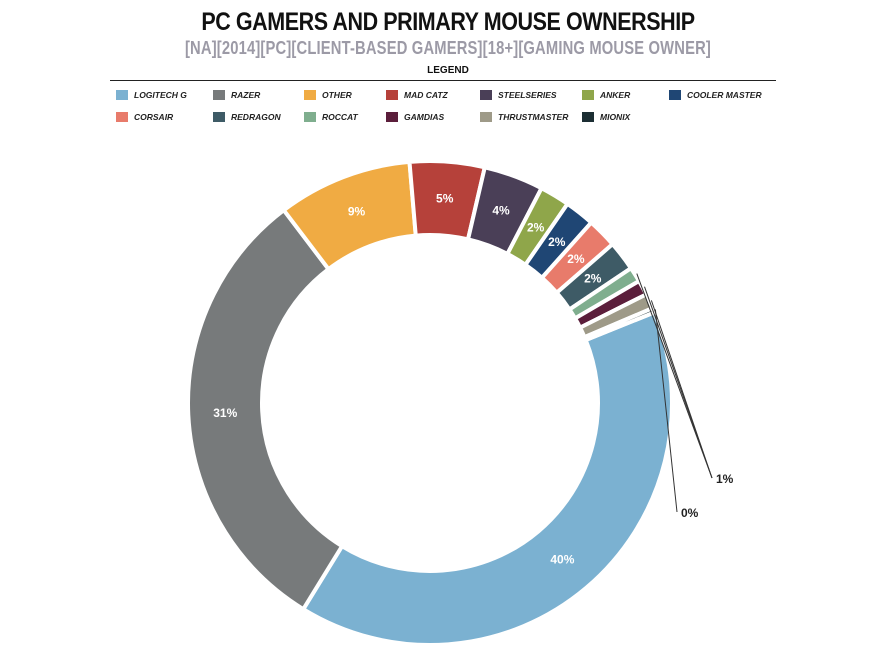 Image resolution: width=896 pixels, height=649 pixels. Describe the element at coordinates (615, 117) in the screenshot. I see `legend-label: MIONIX` at that location.